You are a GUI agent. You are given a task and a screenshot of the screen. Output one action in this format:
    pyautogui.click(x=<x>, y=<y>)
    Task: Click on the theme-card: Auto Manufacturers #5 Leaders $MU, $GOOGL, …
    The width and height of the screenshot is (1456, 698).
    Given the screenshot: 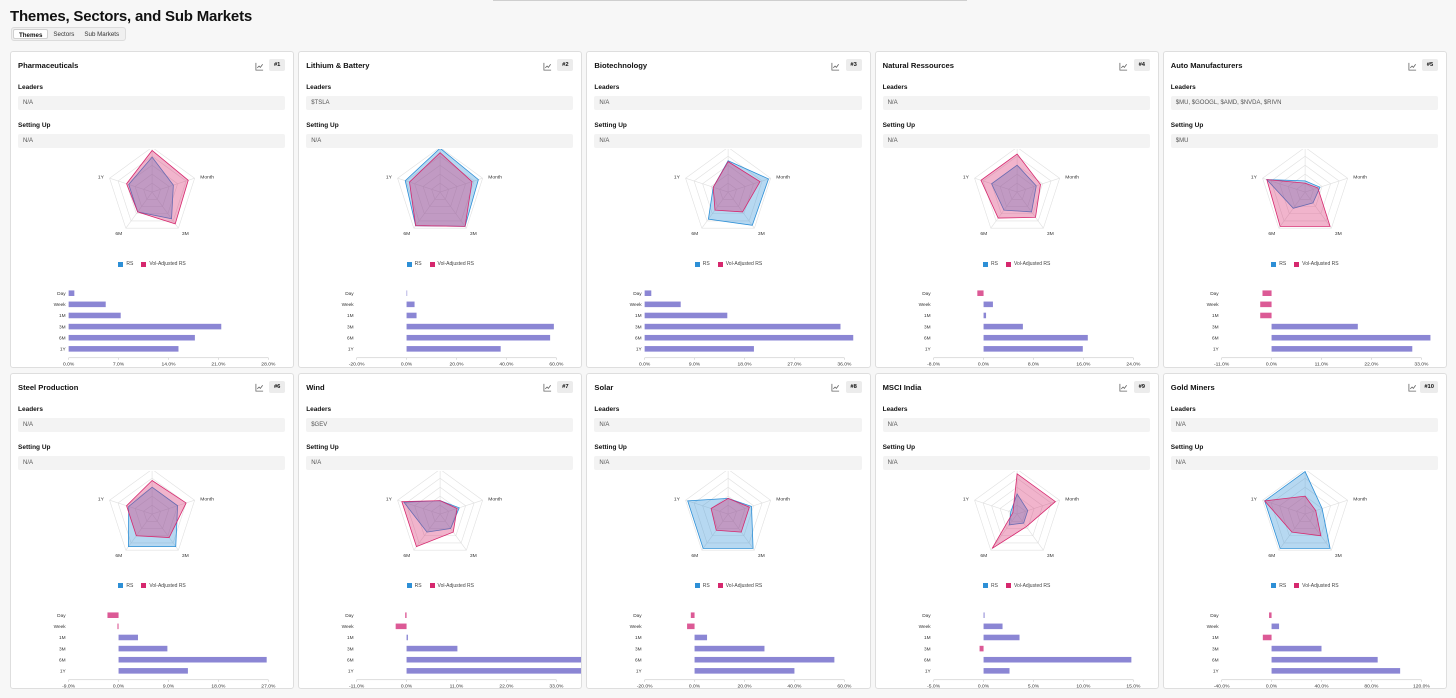 What is the action you would take?
    pyautogui.click(x=1304, y=209)
    